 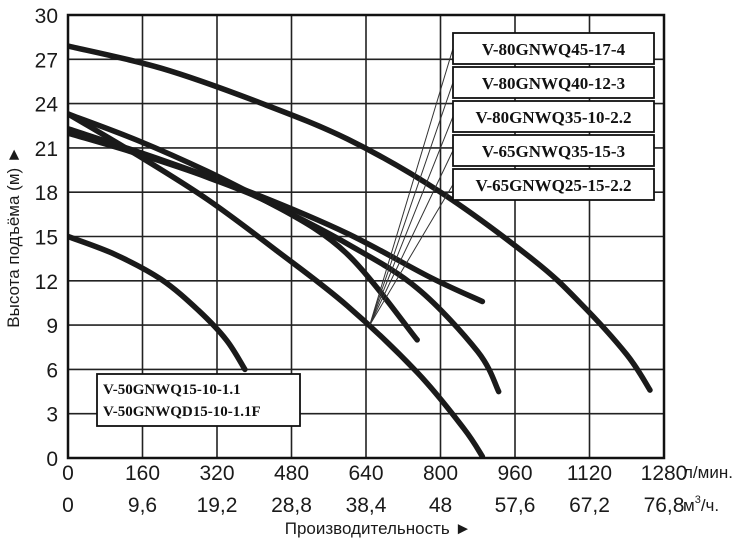 I want to click on x-tick-labels-lmin: 0 160 320 480 640 800 960 1120 1280, so click(x=374, y=473).